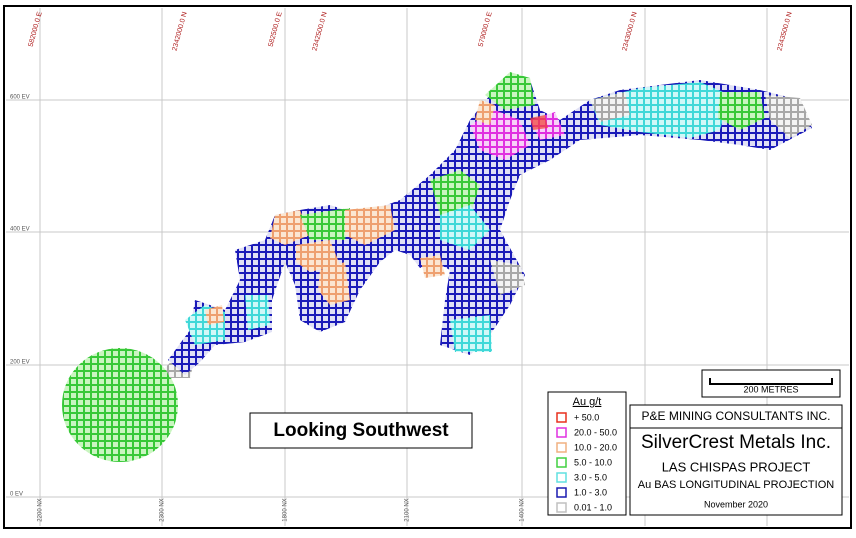 The image size is (856, 538). Describe the element at coordinates (736, 485) in the screenshot. I see `subtitle: Au BAS LONGITUDINAL PROJECTION` at that location.